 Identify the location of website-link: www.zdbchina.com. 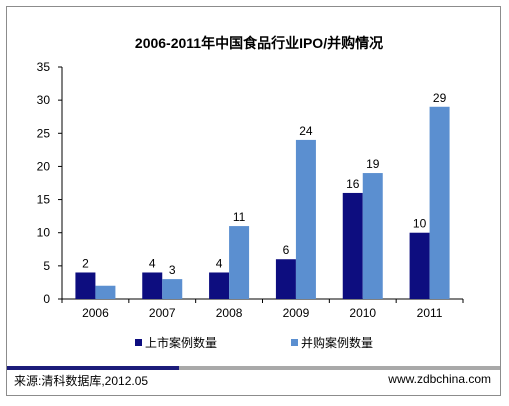
(439, 379).